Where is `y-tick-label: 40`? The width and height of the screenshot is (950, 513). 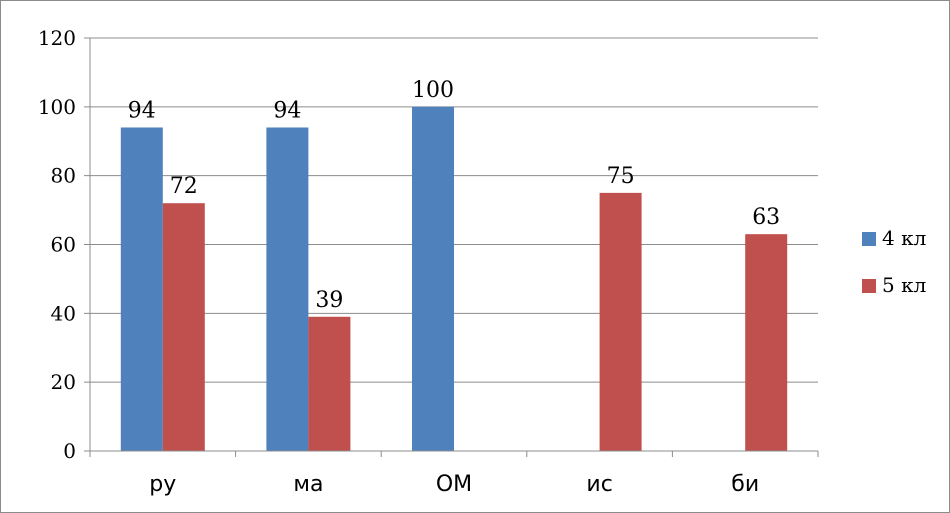
y-tick-label: 40 is located at coordinates (63, 313).